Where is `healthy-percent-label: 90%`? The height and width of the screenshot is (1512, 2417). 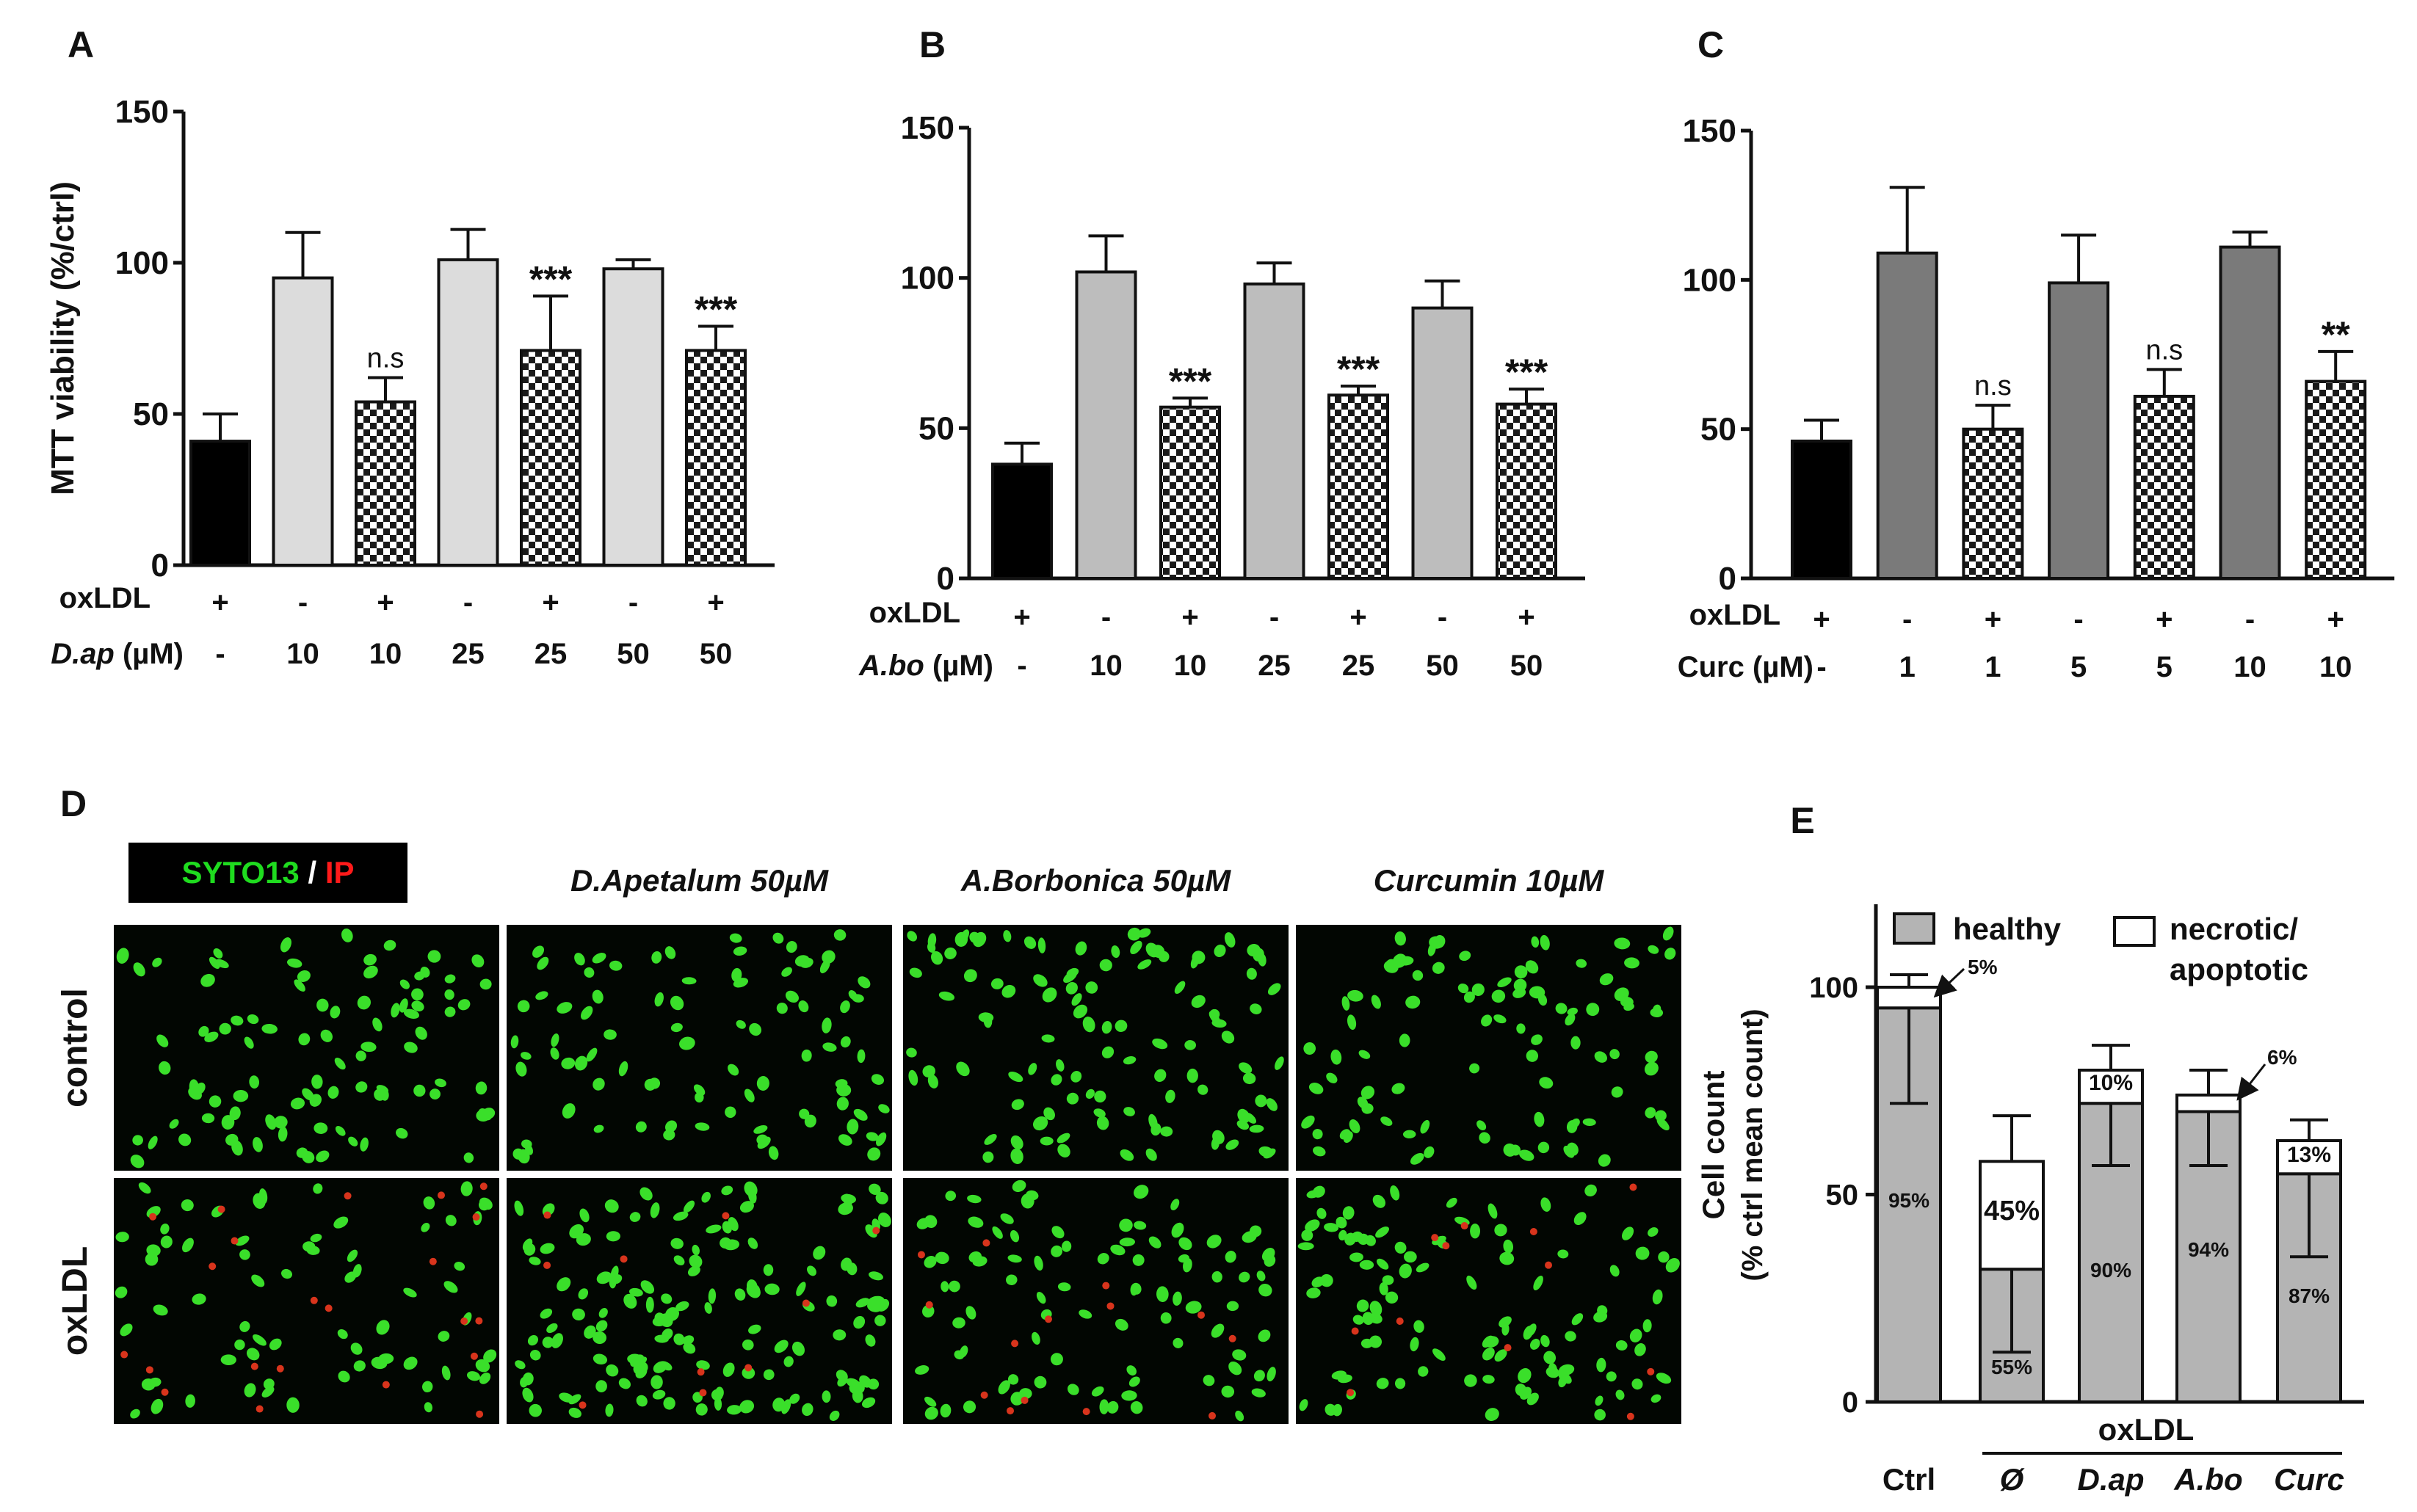 healthy-percent-label: 90% is located at coordinates (2110, 1270).